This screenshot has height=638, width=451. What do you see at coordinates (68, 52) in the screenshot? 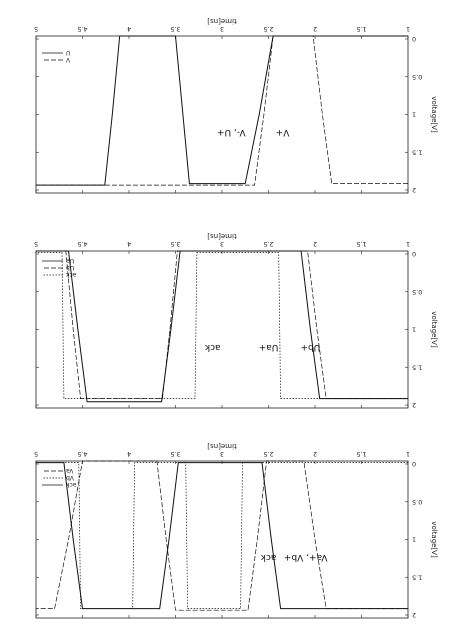
I see `legend-label: U` at bounding box center [68, 52].